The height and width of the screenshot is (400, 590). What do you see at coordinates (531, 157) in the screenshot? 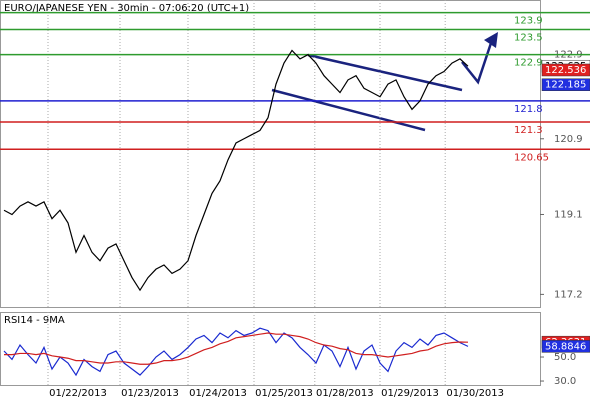
I see `level-label: 120.65` at bounding box center [531, 157].